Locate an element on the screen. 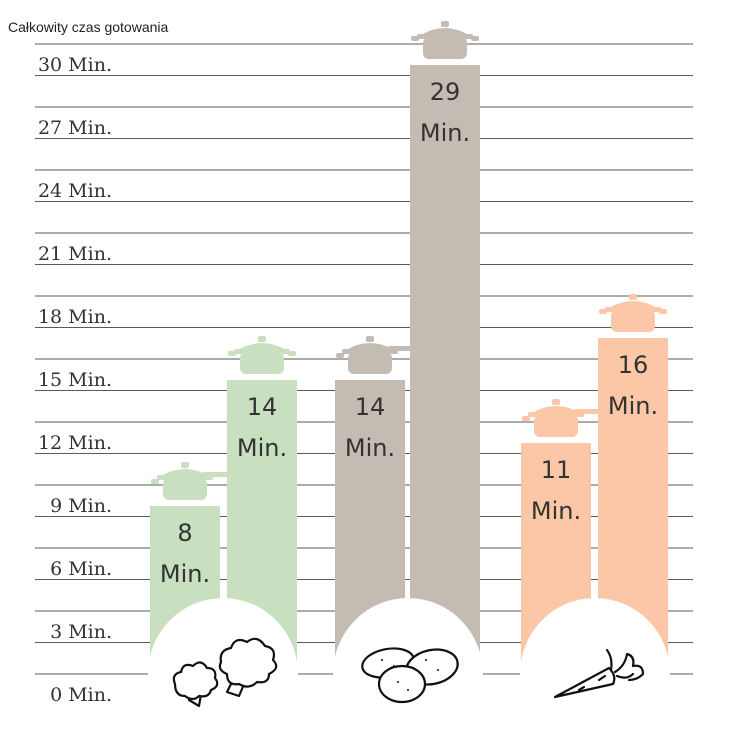 The width and height of the screenshot is (730, 730). carrot-icon is located at coordinates (599, 673).